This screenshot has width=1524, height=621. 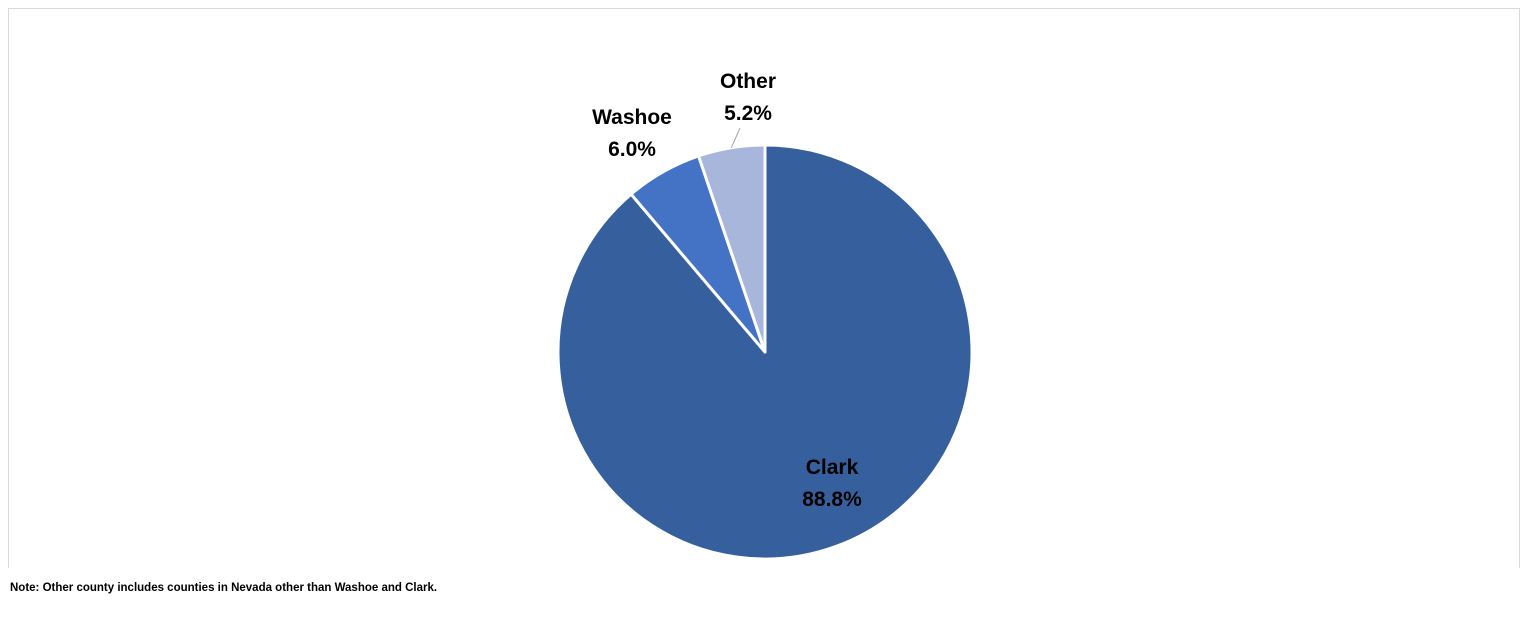 I want to click on slice-labels: Clark 88.8% Washoe 6.0% Other 5.2%, so click(x=727, y=290).